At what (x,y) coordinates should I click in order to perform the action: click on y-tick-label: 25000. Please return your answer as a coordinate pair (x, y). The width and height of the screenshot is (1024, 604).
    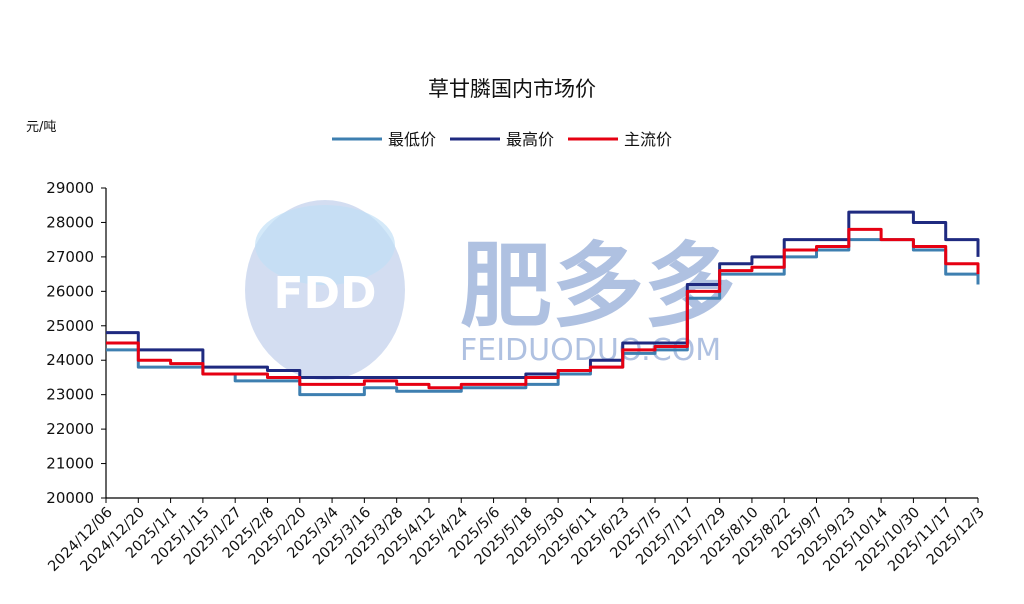
    Looking at the image, I should click on (70, 326).